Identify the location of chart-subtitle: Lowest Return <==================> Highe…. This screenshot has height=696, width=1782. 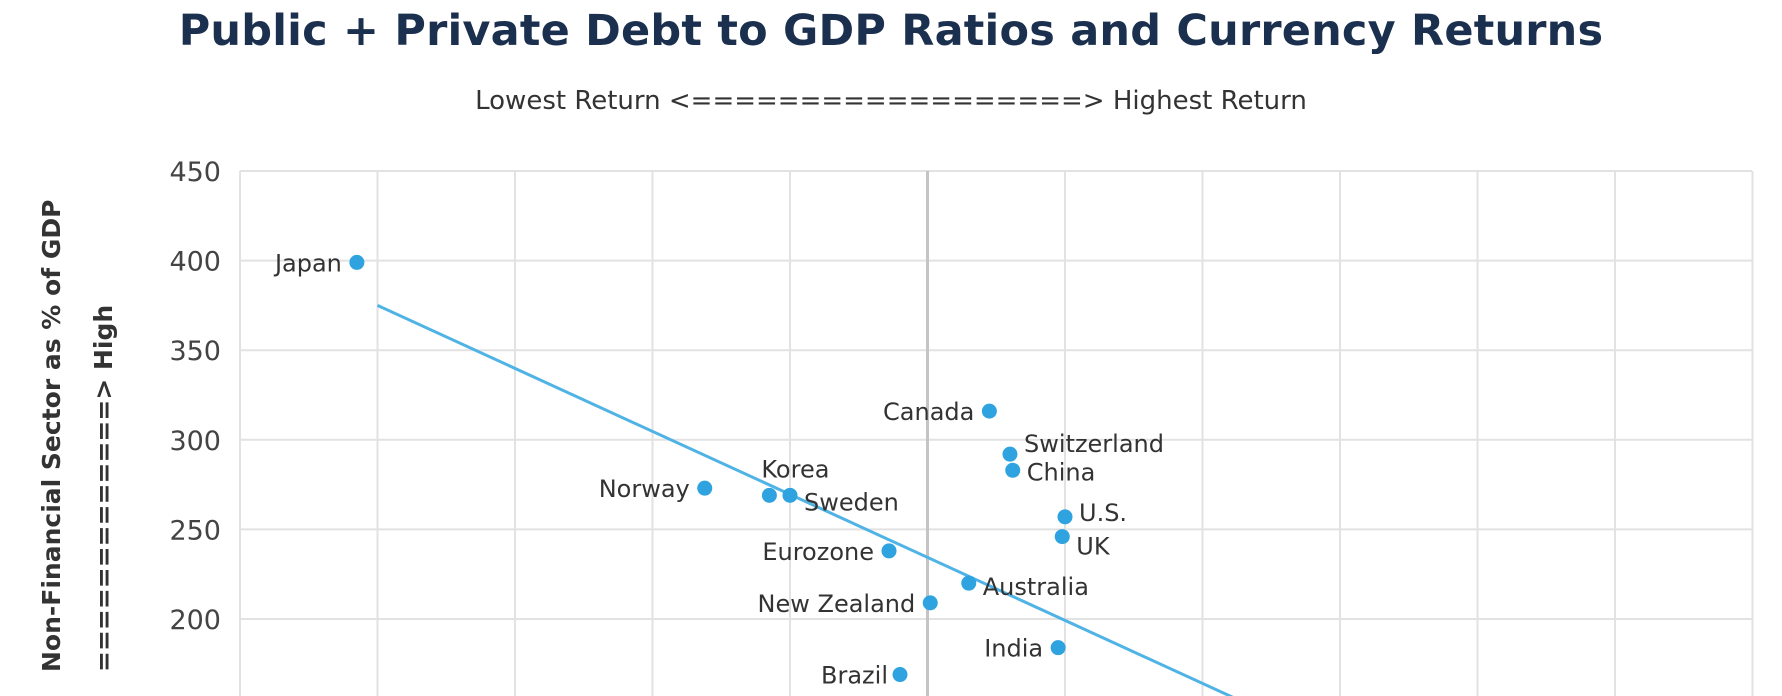
(891, 101).